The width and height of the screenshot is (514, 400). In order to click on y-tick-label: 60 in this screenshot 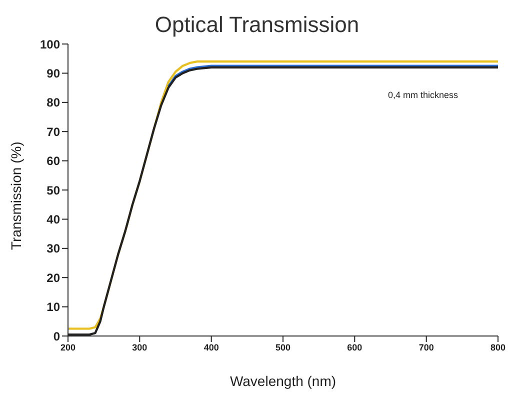, I will do `click(53, 161)`.